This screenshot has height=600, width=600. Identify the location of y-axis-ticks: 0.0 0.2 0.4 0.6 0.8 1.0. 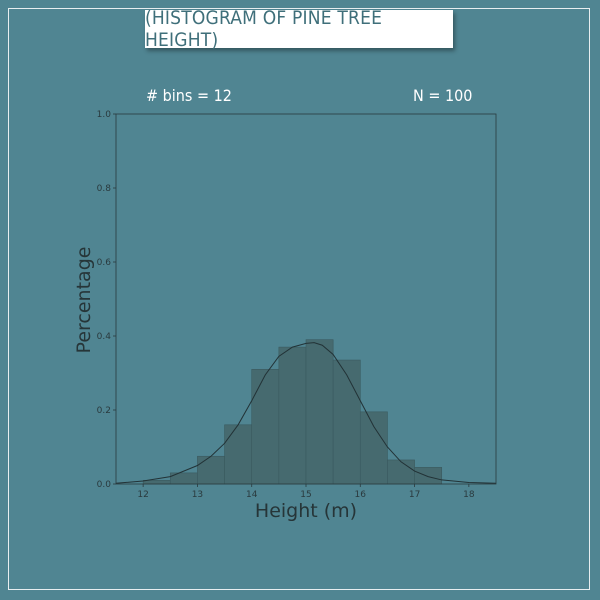
(106, 300).